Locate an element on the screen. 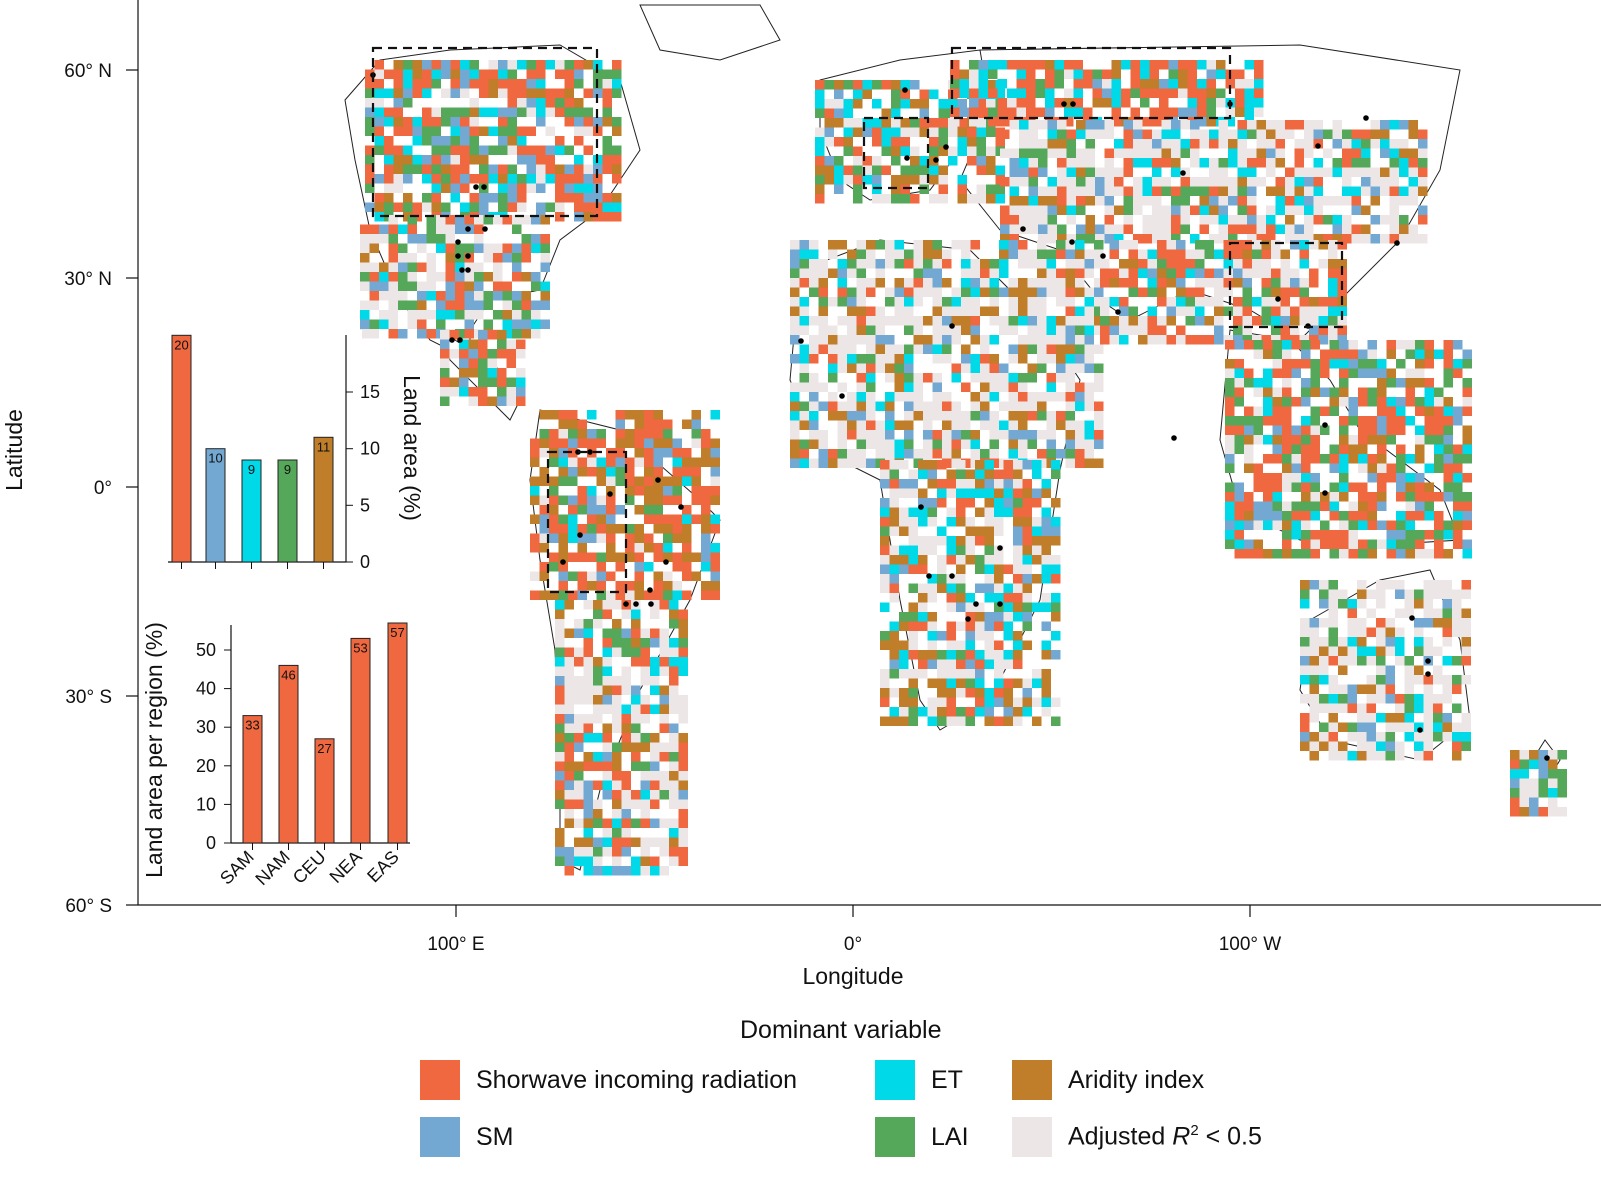  inset-top-ytick-label: 10 is located at coordinates (370, 449).